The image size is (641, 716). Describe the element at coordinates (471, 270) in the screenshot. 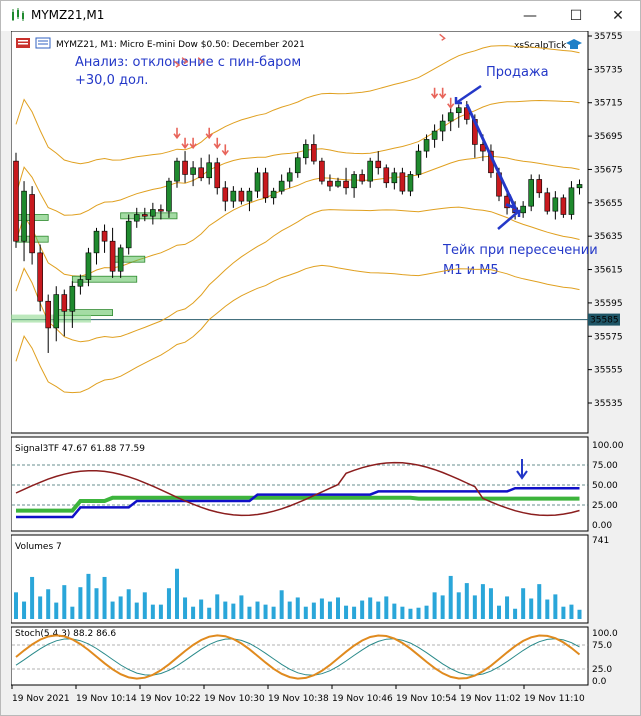

I see `take-label-2: M1 и M5` at that location.